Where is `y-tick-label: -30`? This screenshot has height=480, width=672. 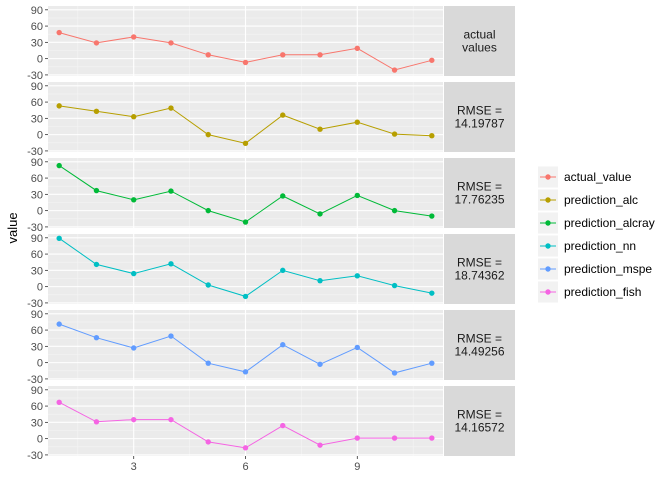 y-tick-label: -30 is located at coordinates (35, 456).